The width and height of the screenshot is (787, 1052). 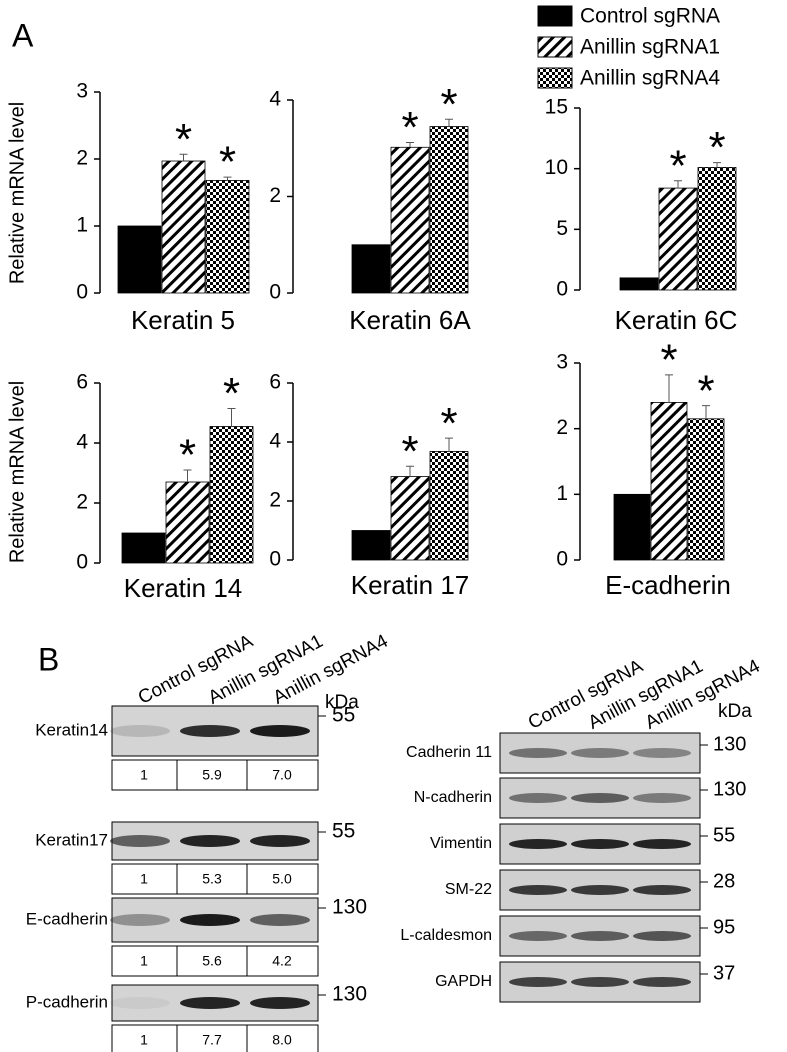 I want to click on protein-label: Cadherin 11, so click(x=449, y=752).